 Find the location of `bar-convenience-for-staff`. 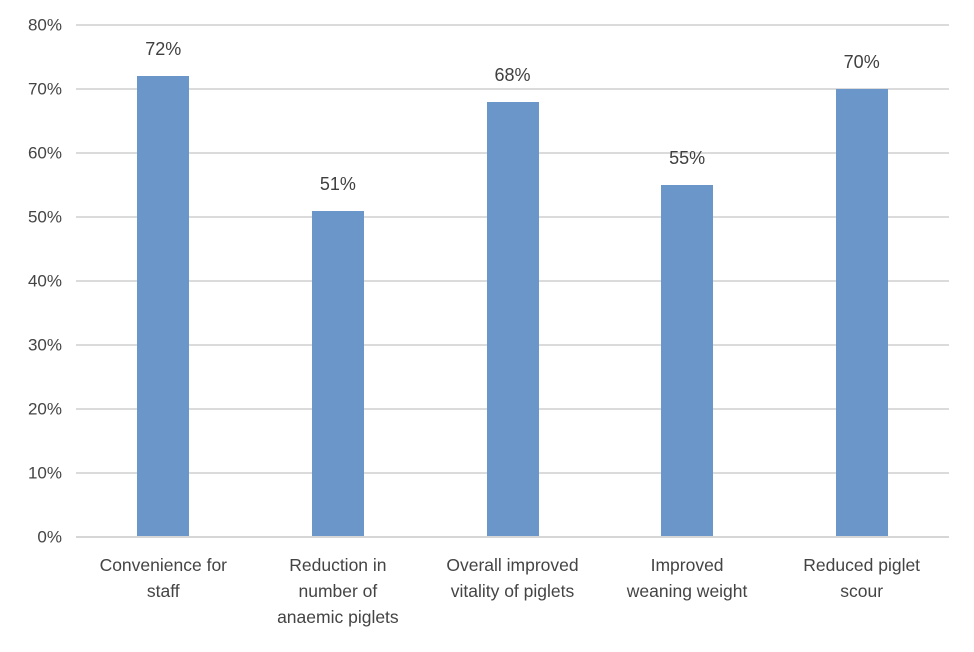

bar-convenience-for-staff is located at coordinates (163, 306).